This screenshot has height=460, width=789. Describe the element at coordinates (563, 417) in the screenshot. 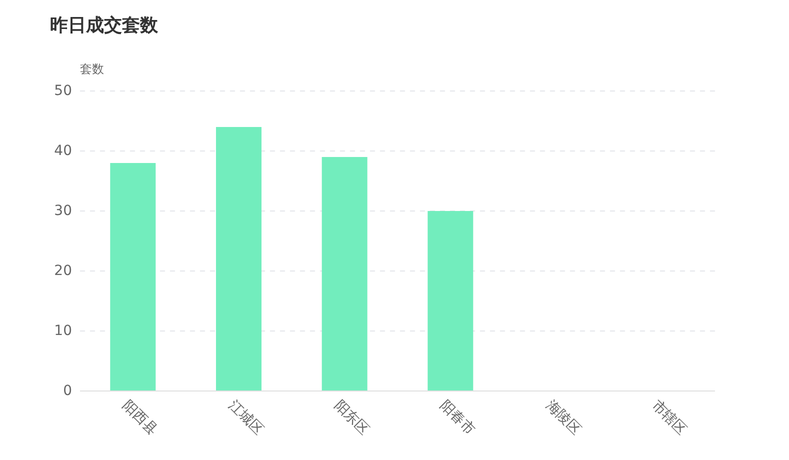

I see `xtick: 海陵区` at that location.